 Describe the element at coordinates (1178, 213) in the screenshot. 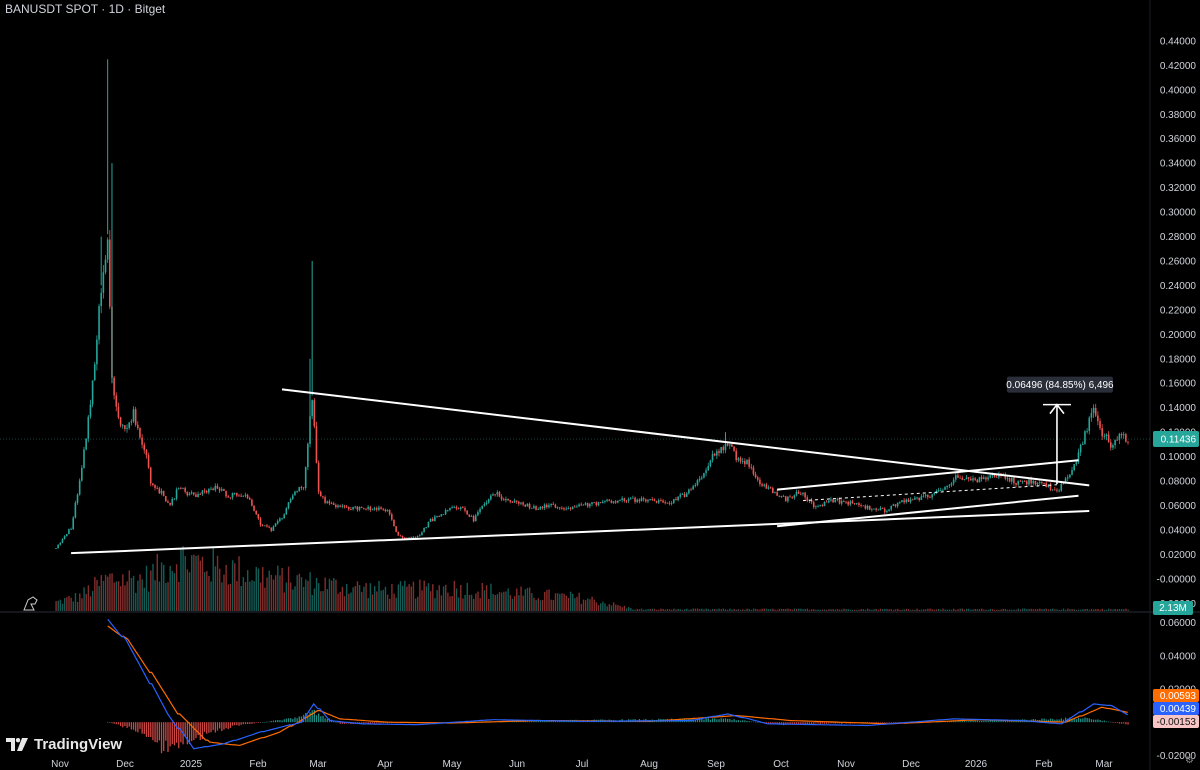

I see `price-tick-label: 0.30000` at that location.